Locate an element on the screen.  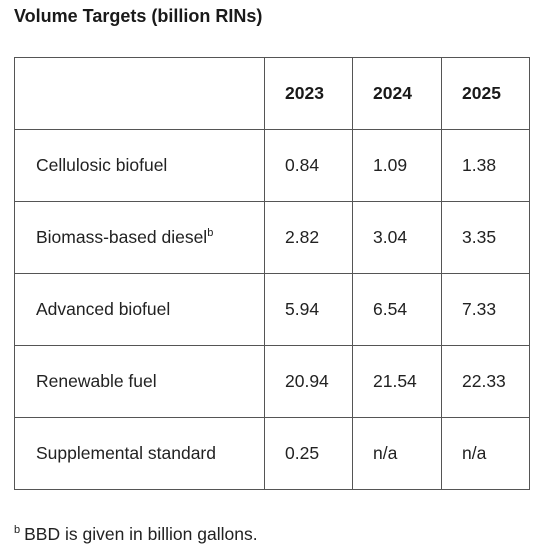
table-row: Cellulosic biofuel 0.84 1.09 1.38 is located at coordinates (272, 165).